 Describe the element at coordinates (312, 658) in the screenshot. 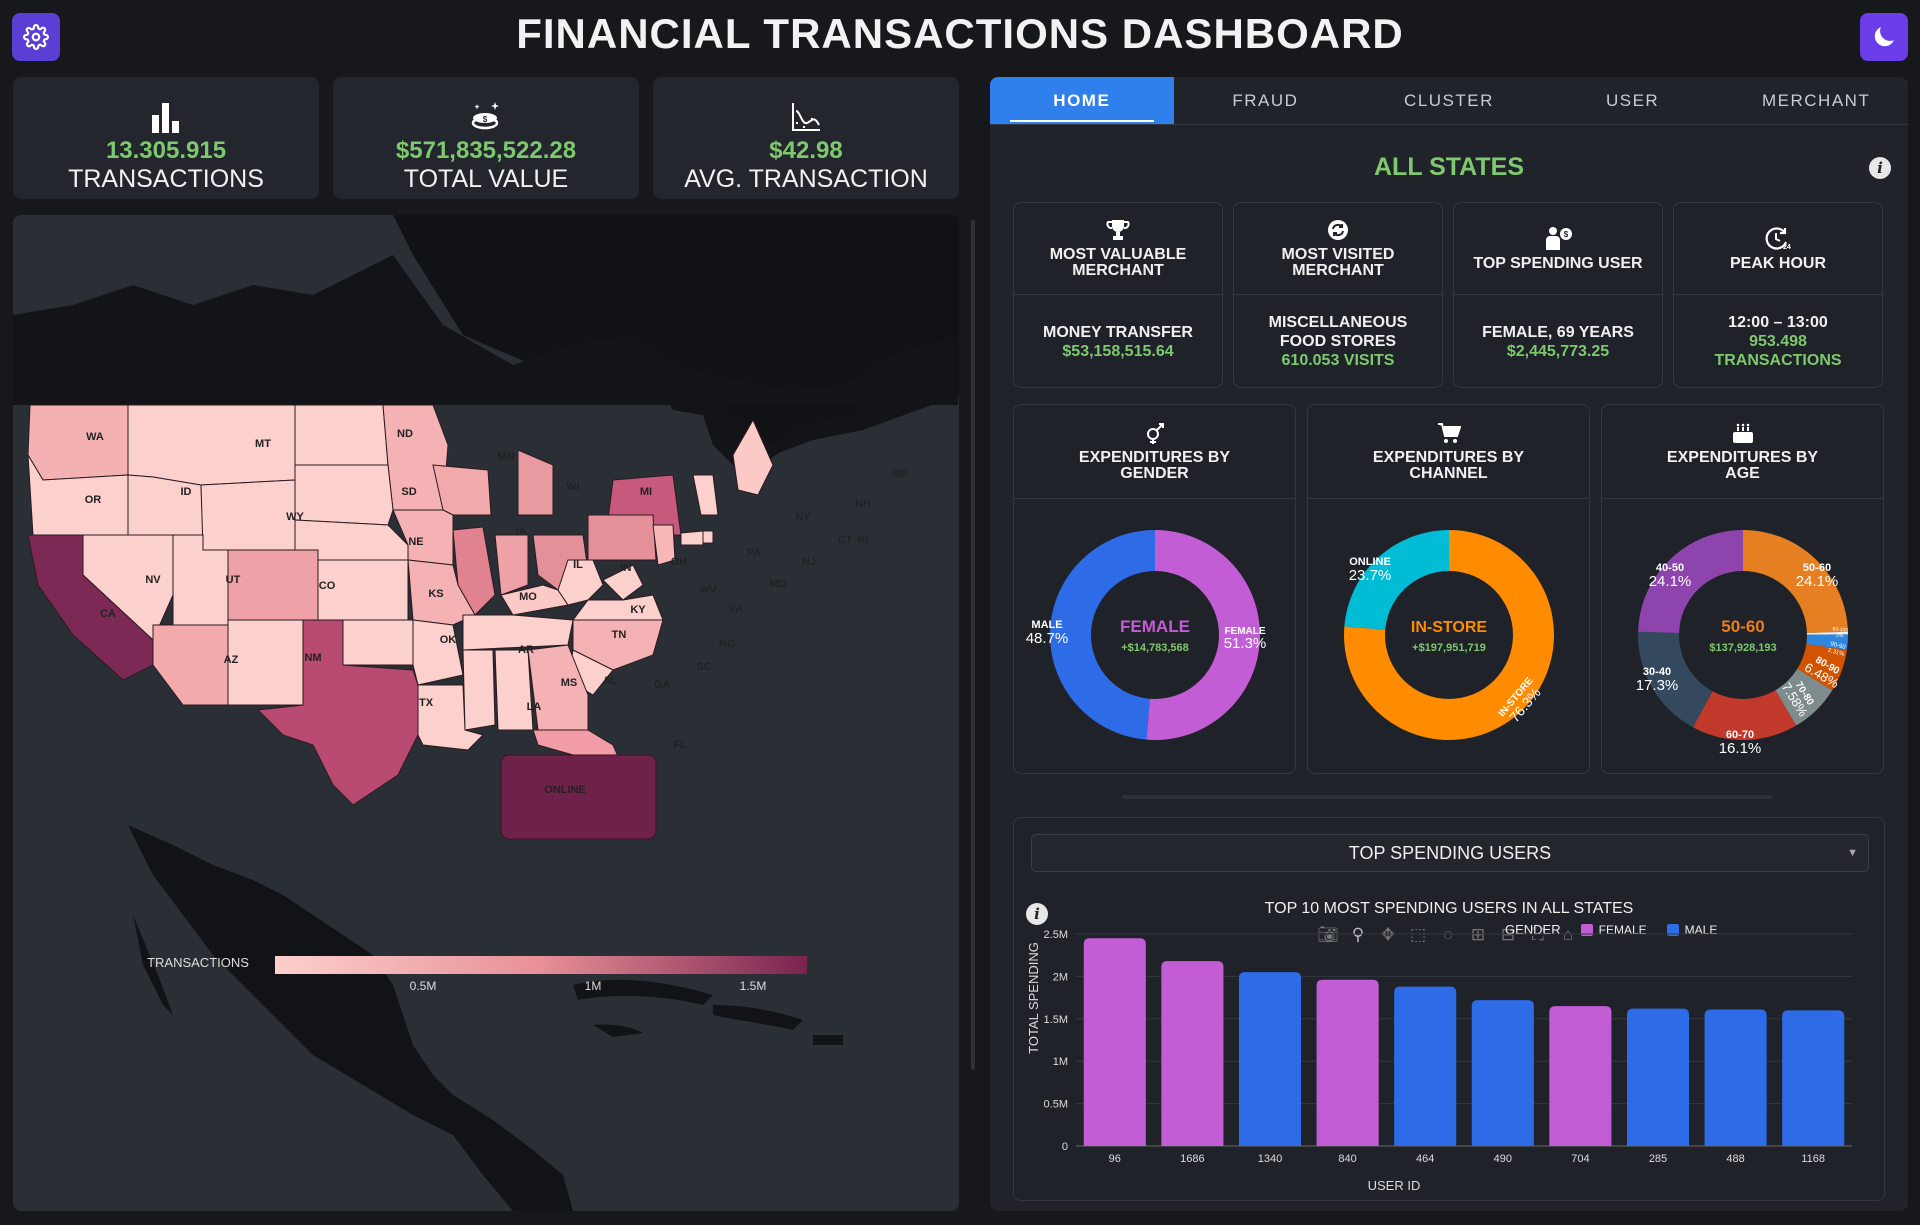

I see `state-label: NM` at that location.